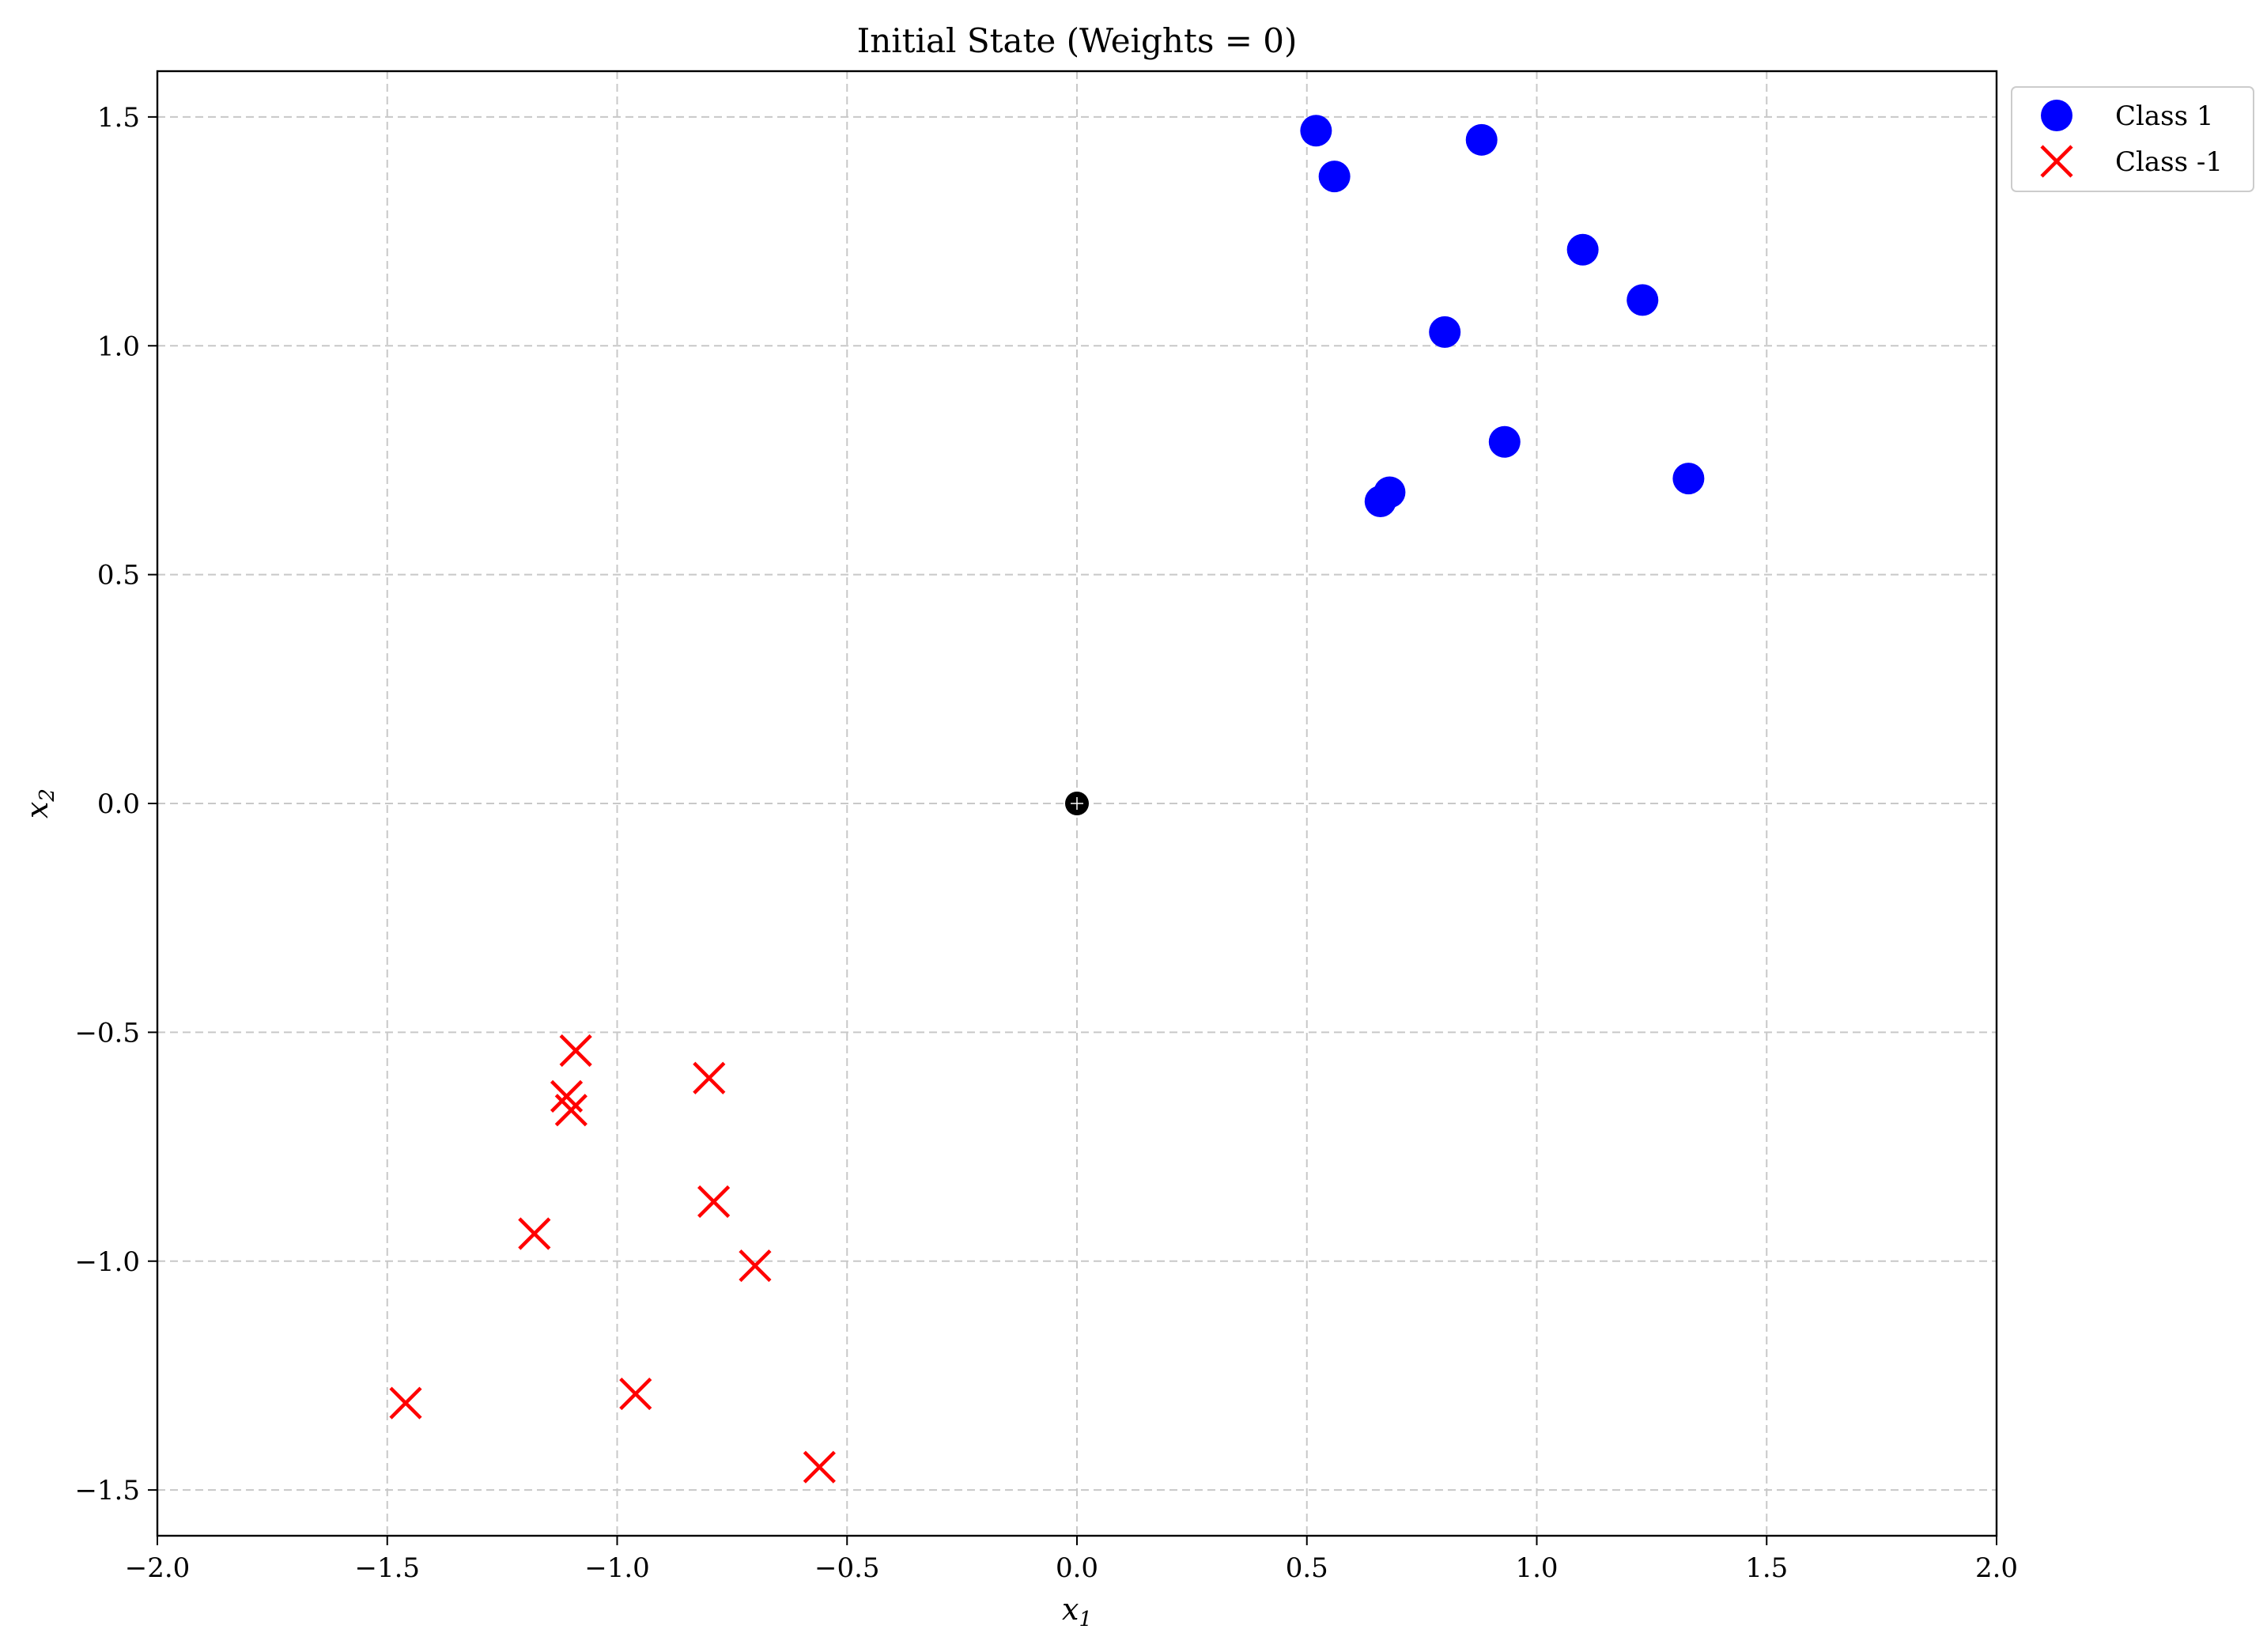  I want to click on legend-entry-2: Class -1, so click(2131, 161).